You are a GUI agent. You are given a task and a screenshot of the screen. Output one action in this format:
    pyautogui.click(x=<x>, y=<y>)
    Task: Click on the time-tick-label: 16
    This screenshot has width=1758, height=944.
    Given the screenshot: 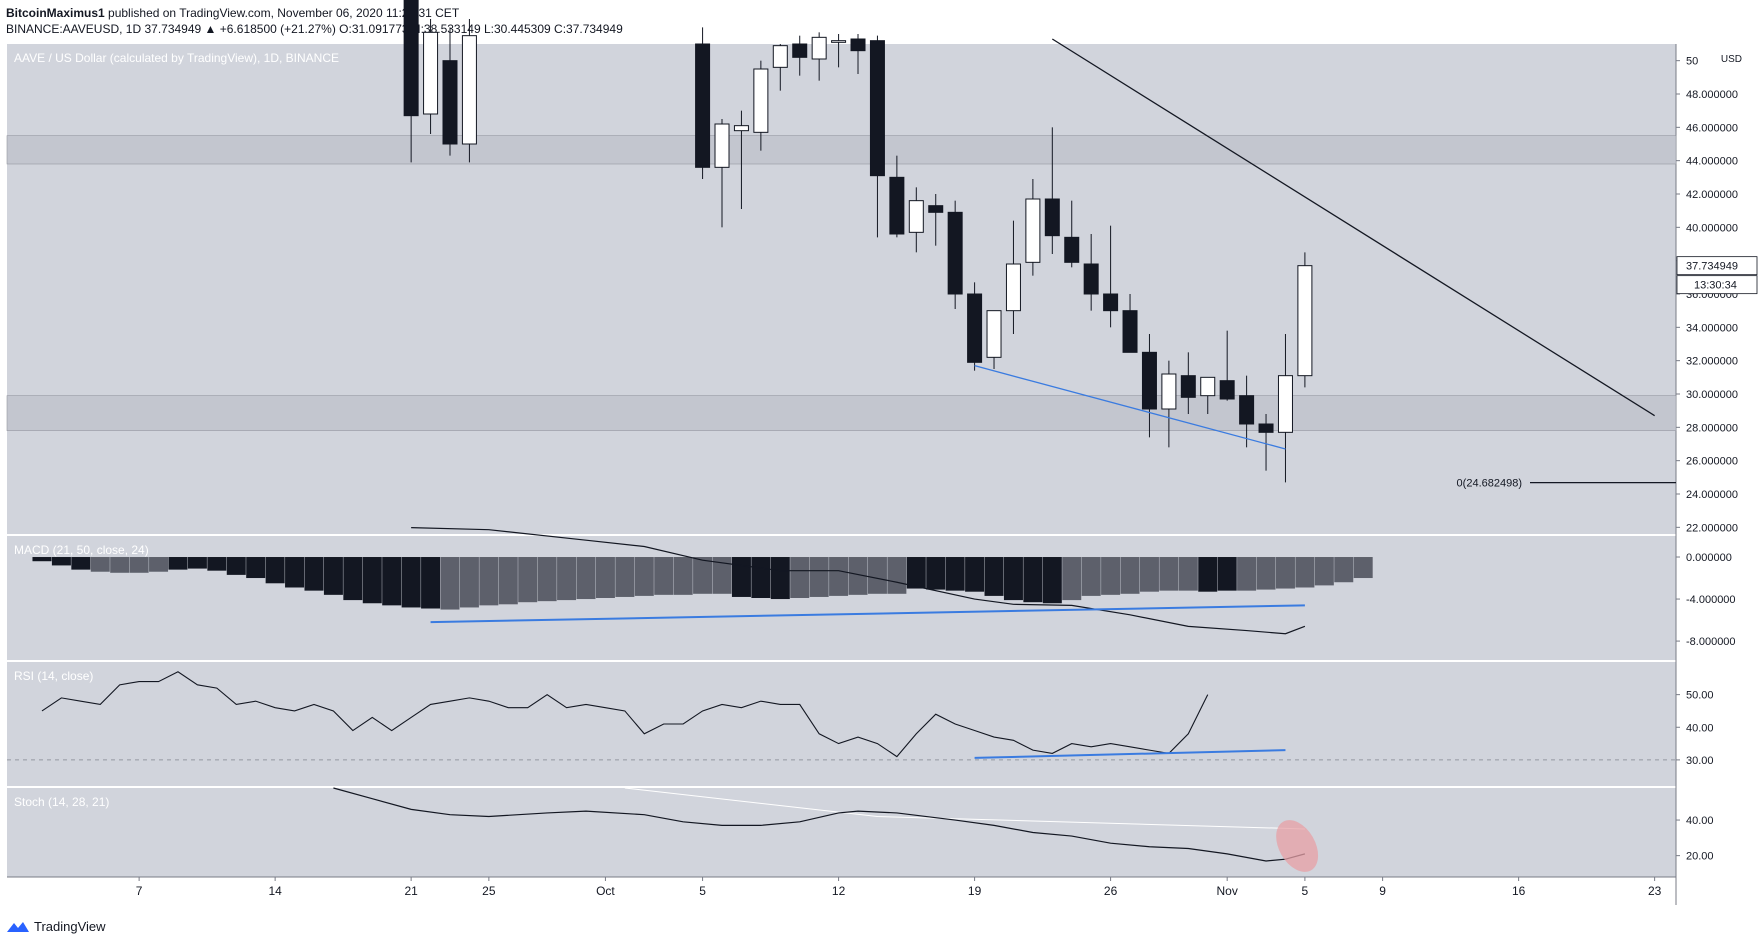 What is the action you would take?
    pyautogui.click(x=1519, y=891)
    